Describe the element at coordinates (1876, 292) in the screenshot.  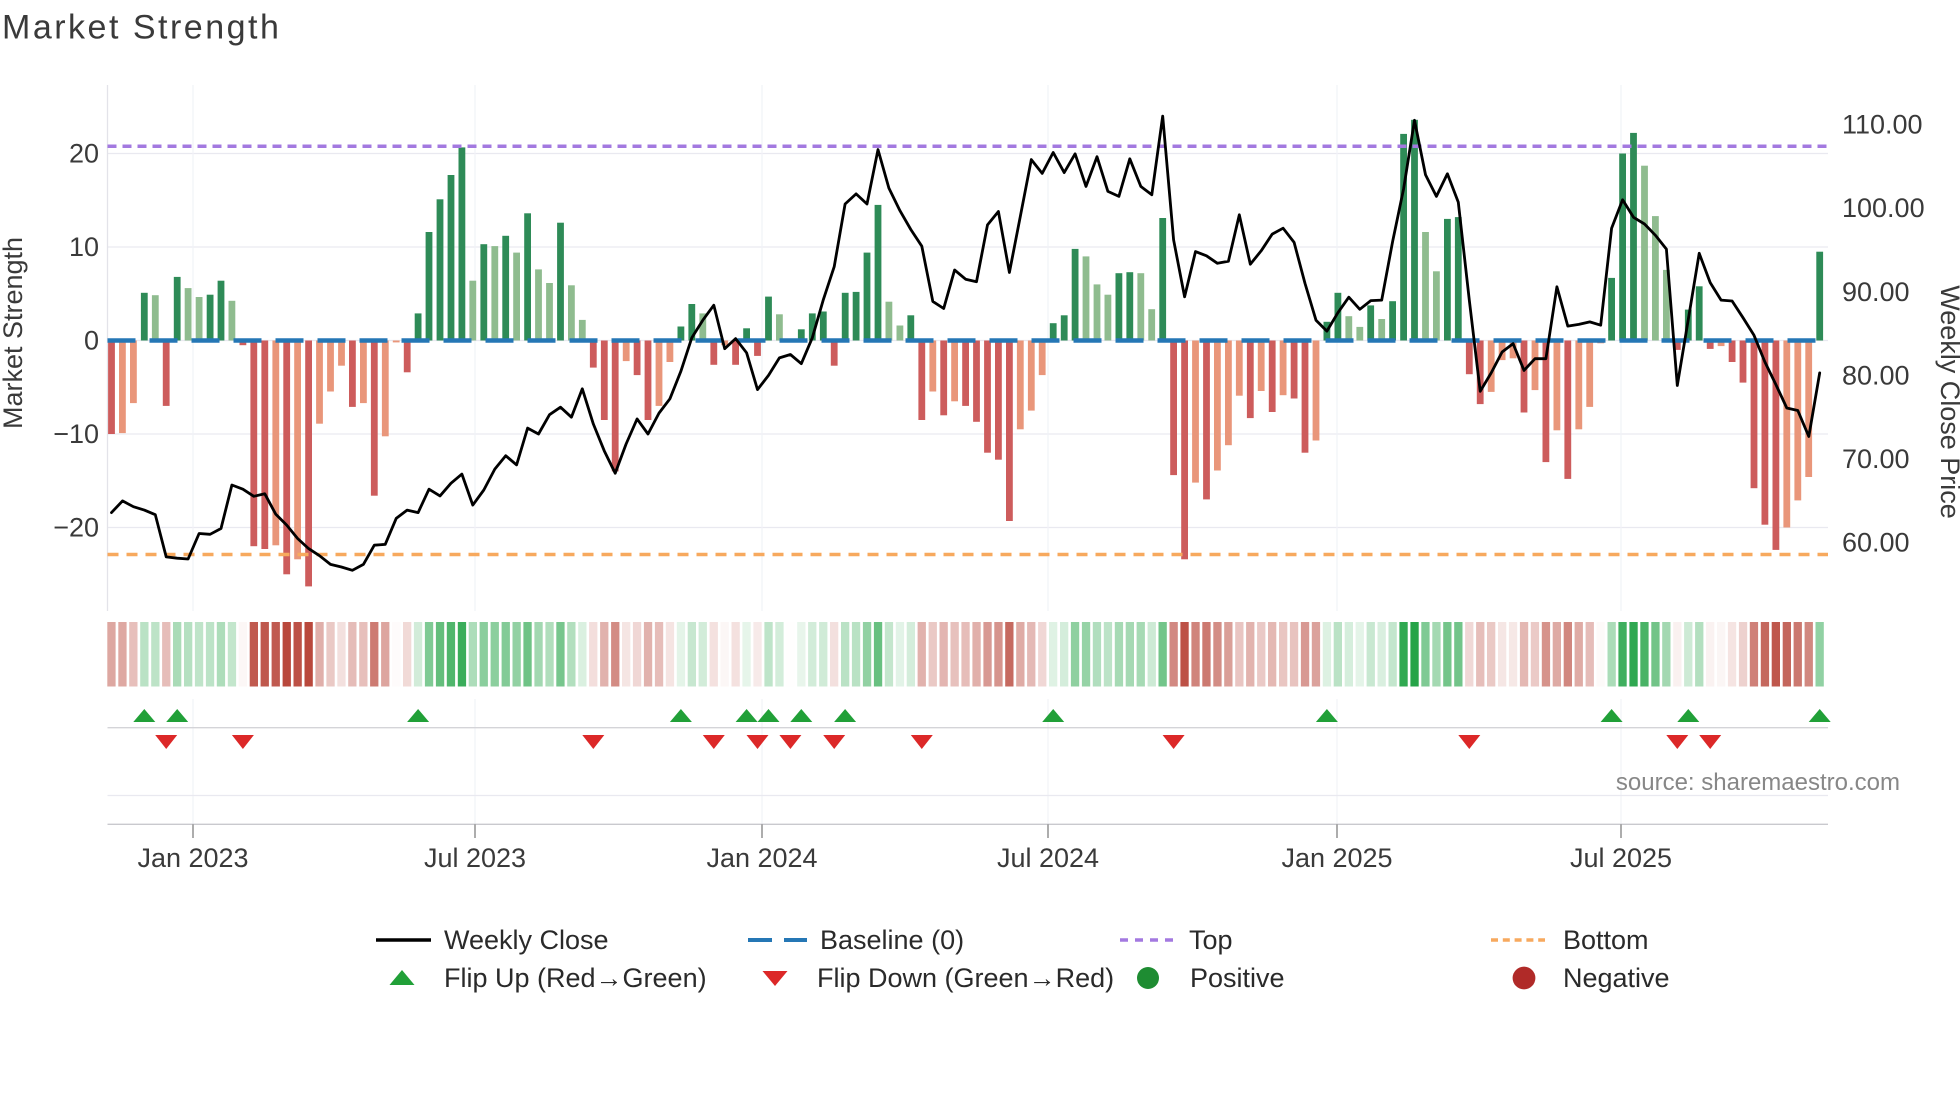
I see `svg-text: 90.00` at that location.